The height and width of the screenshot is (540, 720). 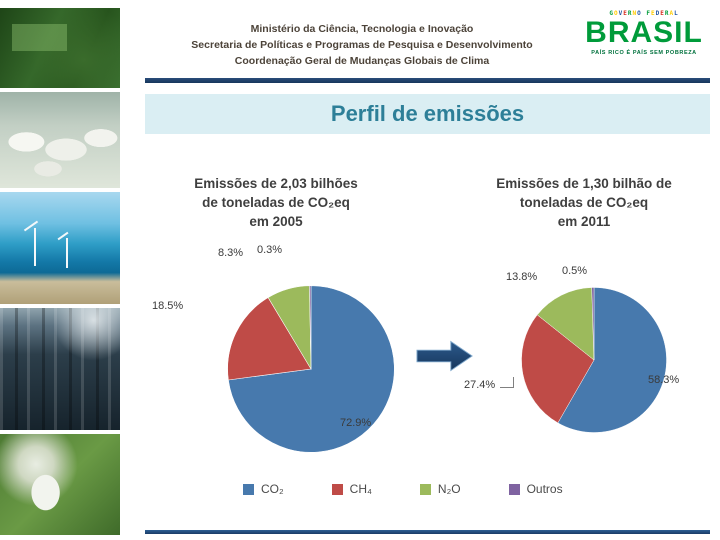 What do you see at coordinates (231, 253) in the screenshot?
I see `pie-label-2005-n2o: 8.3%` at bounding box center [231, 253].